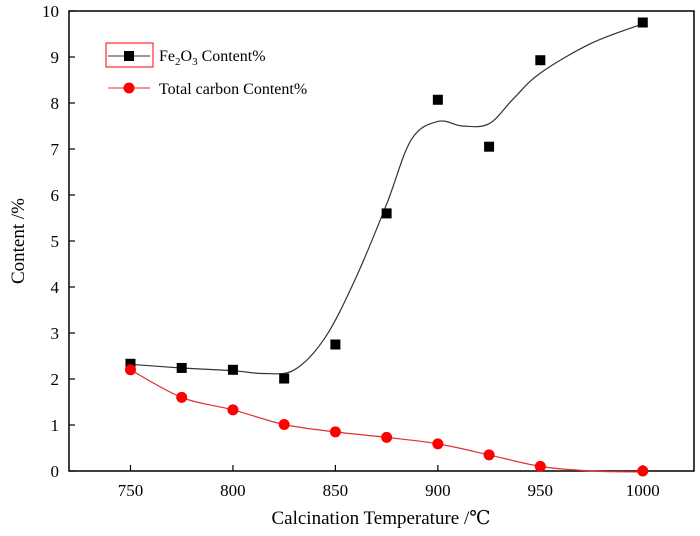  Describe the element at coordinates (178, 62) in the screenshot. I see `legend-label-fe2o3-sub2: 2` at that location.